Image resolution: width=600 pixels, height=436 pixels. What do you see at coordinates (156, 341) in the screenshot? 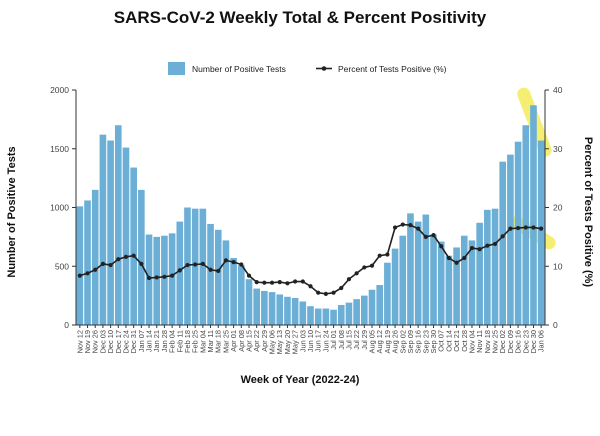
I see `x-tick-label: Jan 21` at bounding box center [156, 341].